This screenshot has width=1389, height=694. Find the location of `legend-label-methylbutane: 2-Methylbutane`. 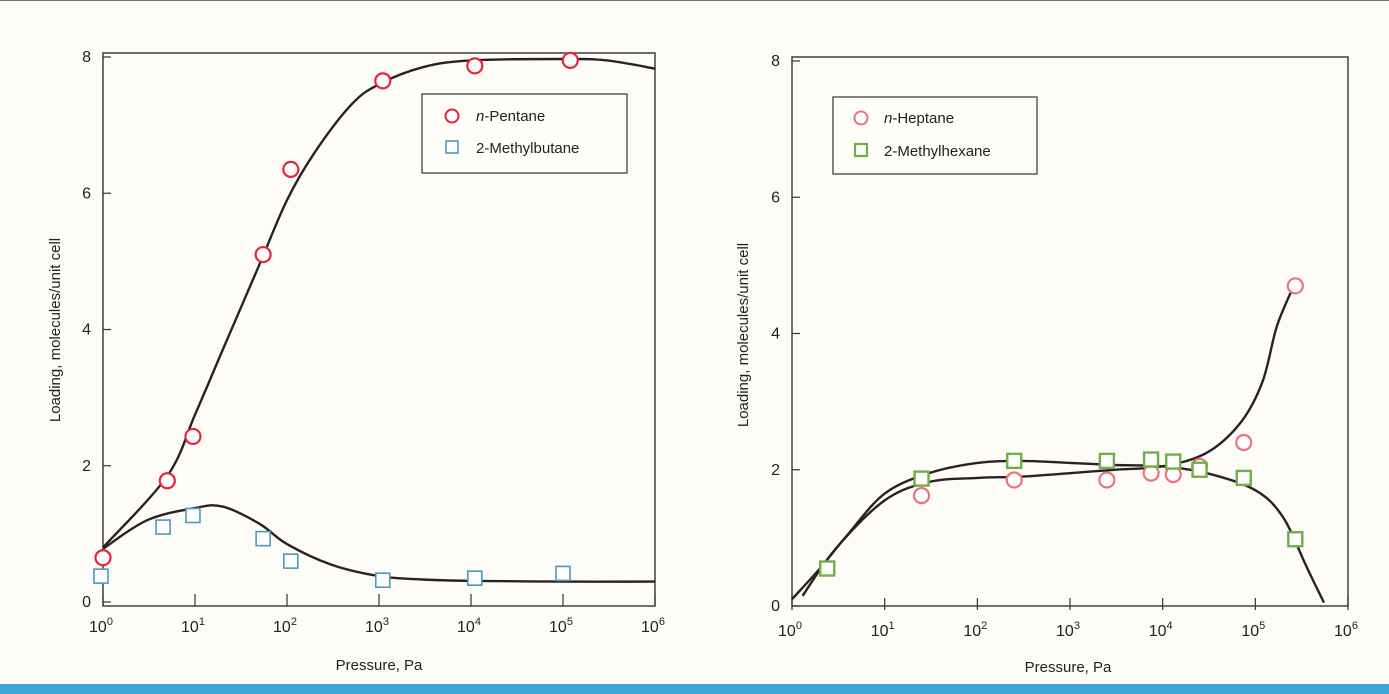

legend-label-methylbutane: 2-Methylbutane is located at coordinates (527, 148).